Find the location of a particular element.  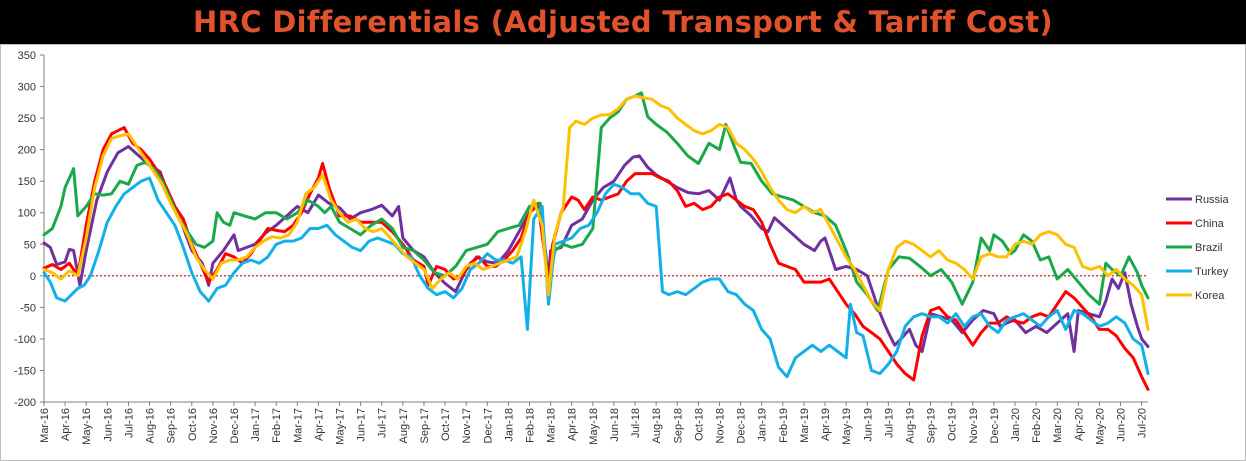

x-tick-label: Dec-19 is located at coordinates (995, 425).